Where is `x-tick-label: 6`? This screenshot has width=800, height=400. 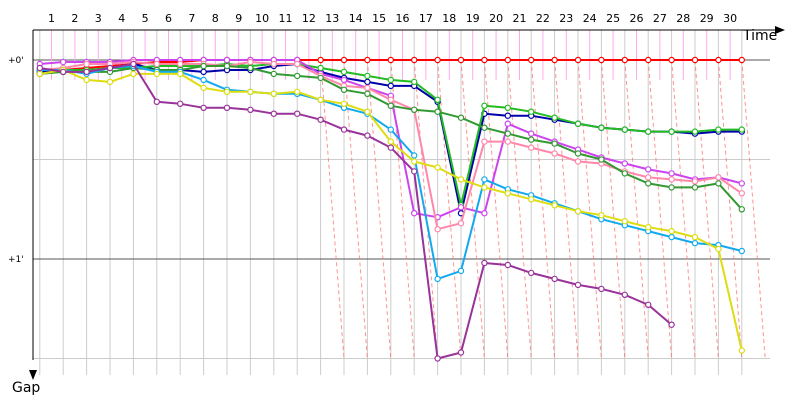
x-tick-label: 6 is located at coordinates (168, 18).